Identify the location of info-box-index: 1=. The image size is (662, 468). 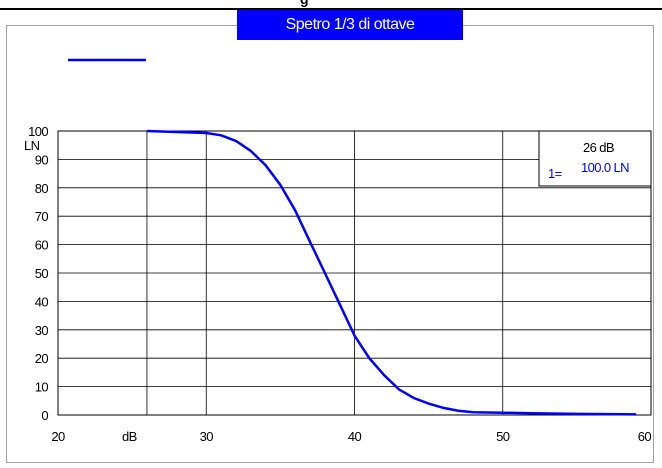
(555, 173).